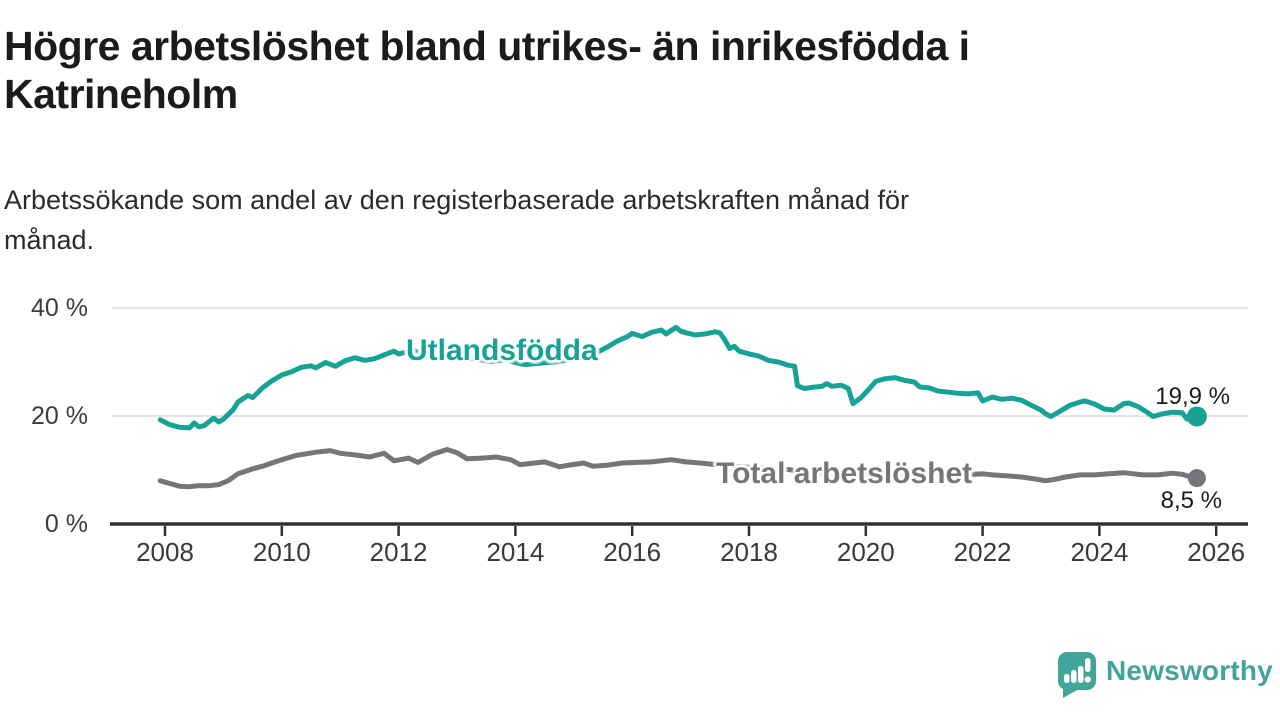 The width and height of the screenshot is (1280, 720). I want to click on y-axis-tick-label: 40 %, so click(59, 308).